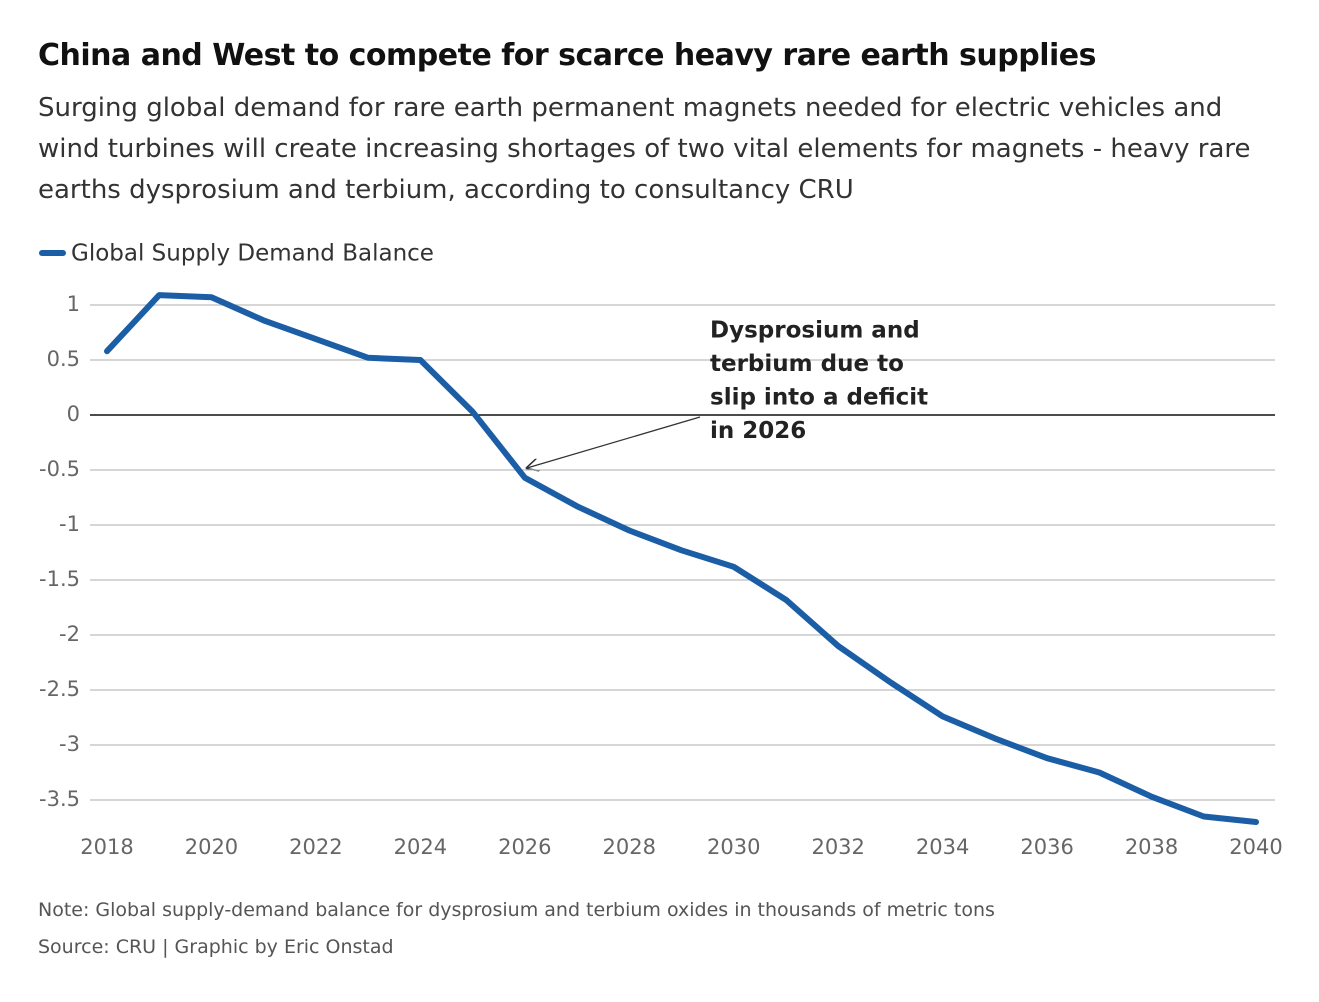  Describe the element at coordinates (106, 847) in the screenshot. I see `x-tick-label: 2018` at that location.